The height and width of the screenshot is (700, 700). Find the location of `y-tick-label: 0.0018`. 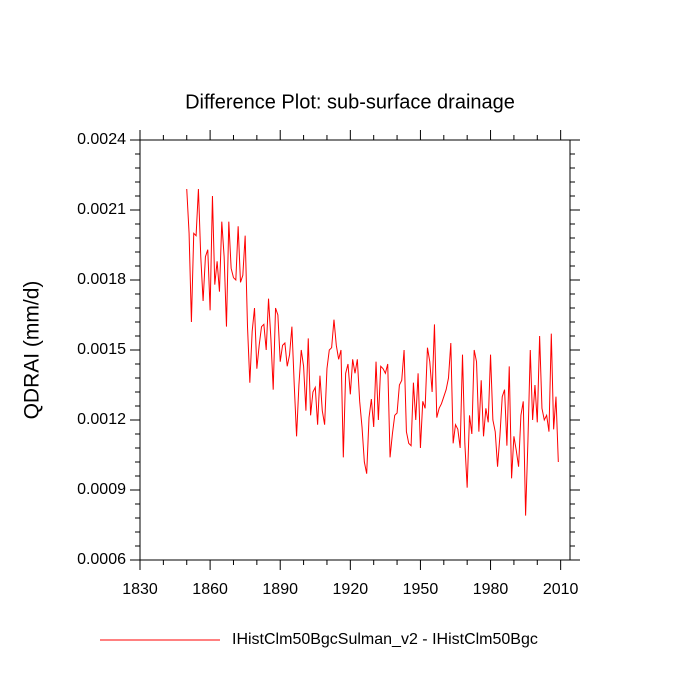

y-tick-label: 0.0018 is located at coordinates (101, 279).